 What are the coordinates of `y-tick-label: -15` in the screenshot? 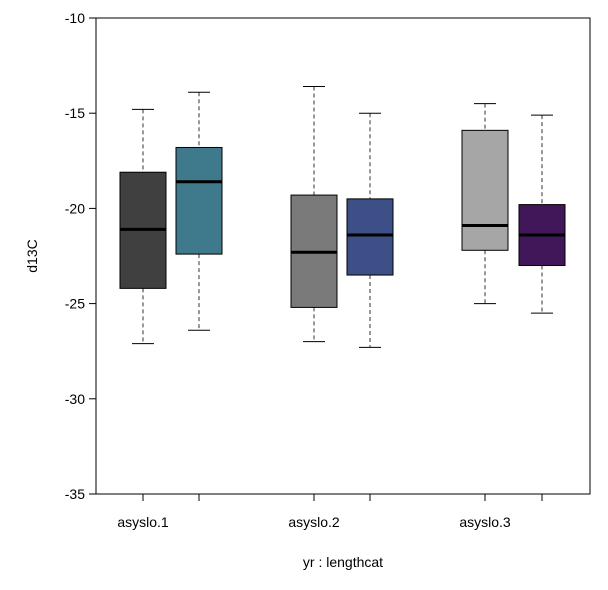 It's located at (75, 113).